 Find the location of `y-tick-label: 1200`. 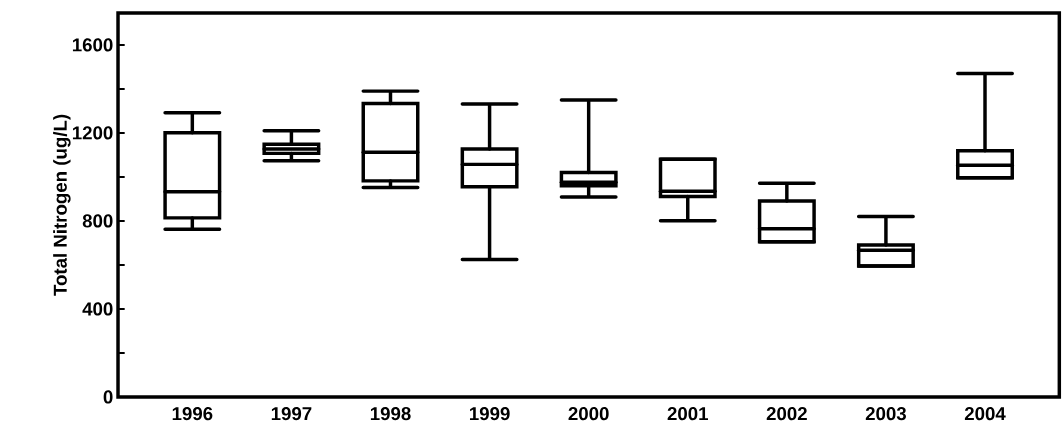

y-tick-label: 1200 is located at coordinates (92, 133).